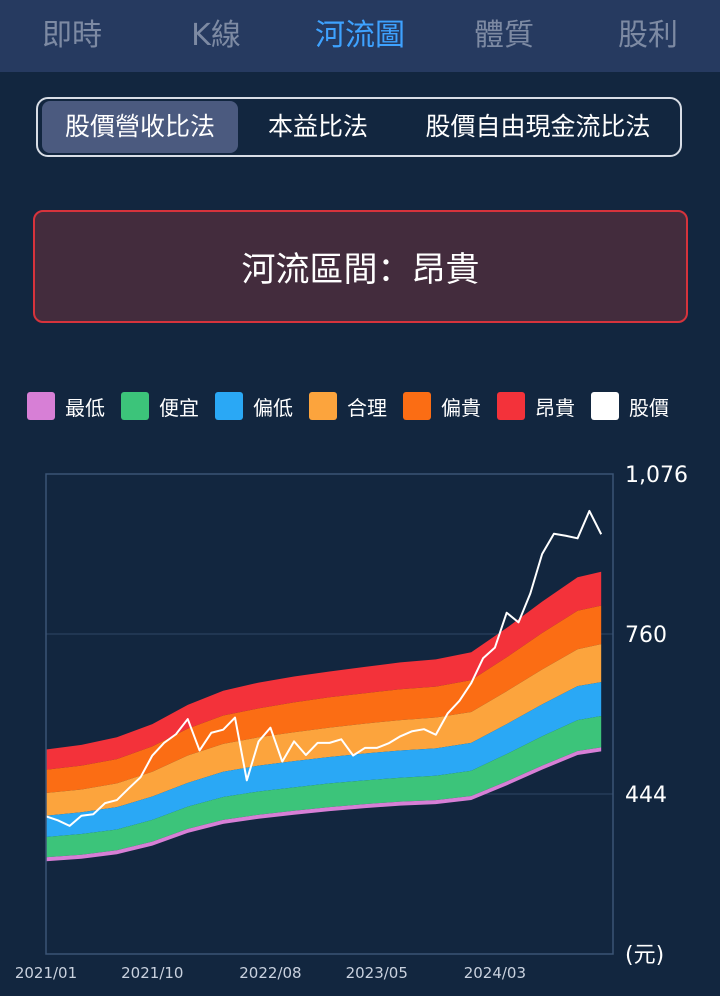  I want to click on band-lowest, so click(324, 804).